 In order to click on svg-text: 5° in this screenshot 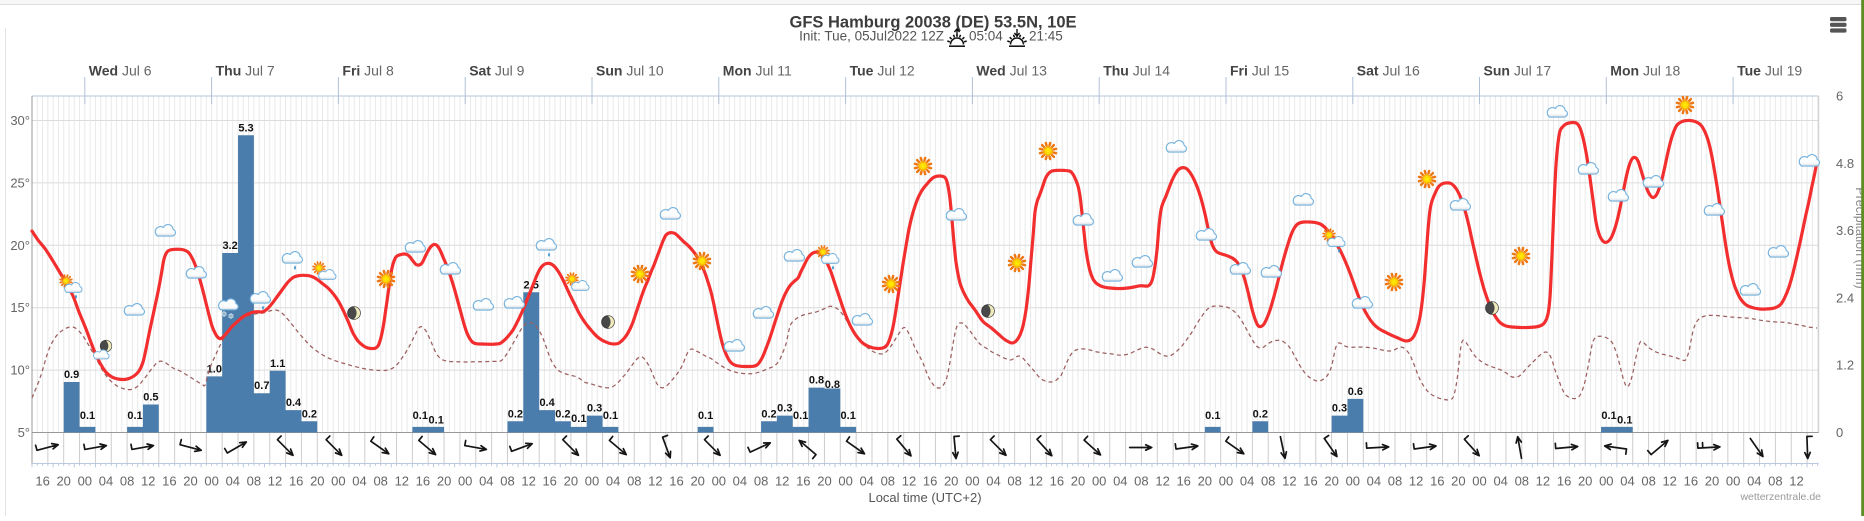, I will do `click(24, 432)`.